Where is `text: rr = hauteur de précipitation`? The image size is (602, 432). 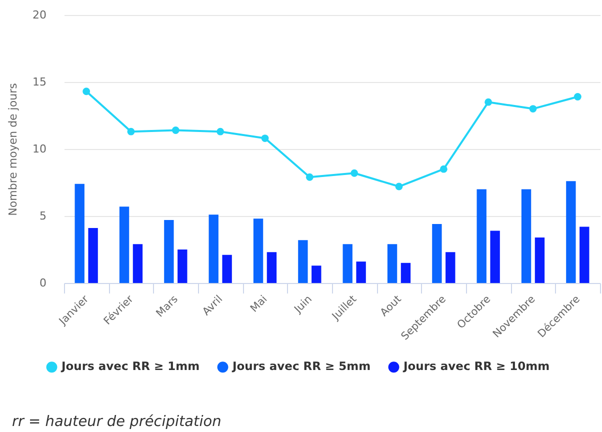 text: rr = hauteur de précipitation is located at coordinates (117, 422).